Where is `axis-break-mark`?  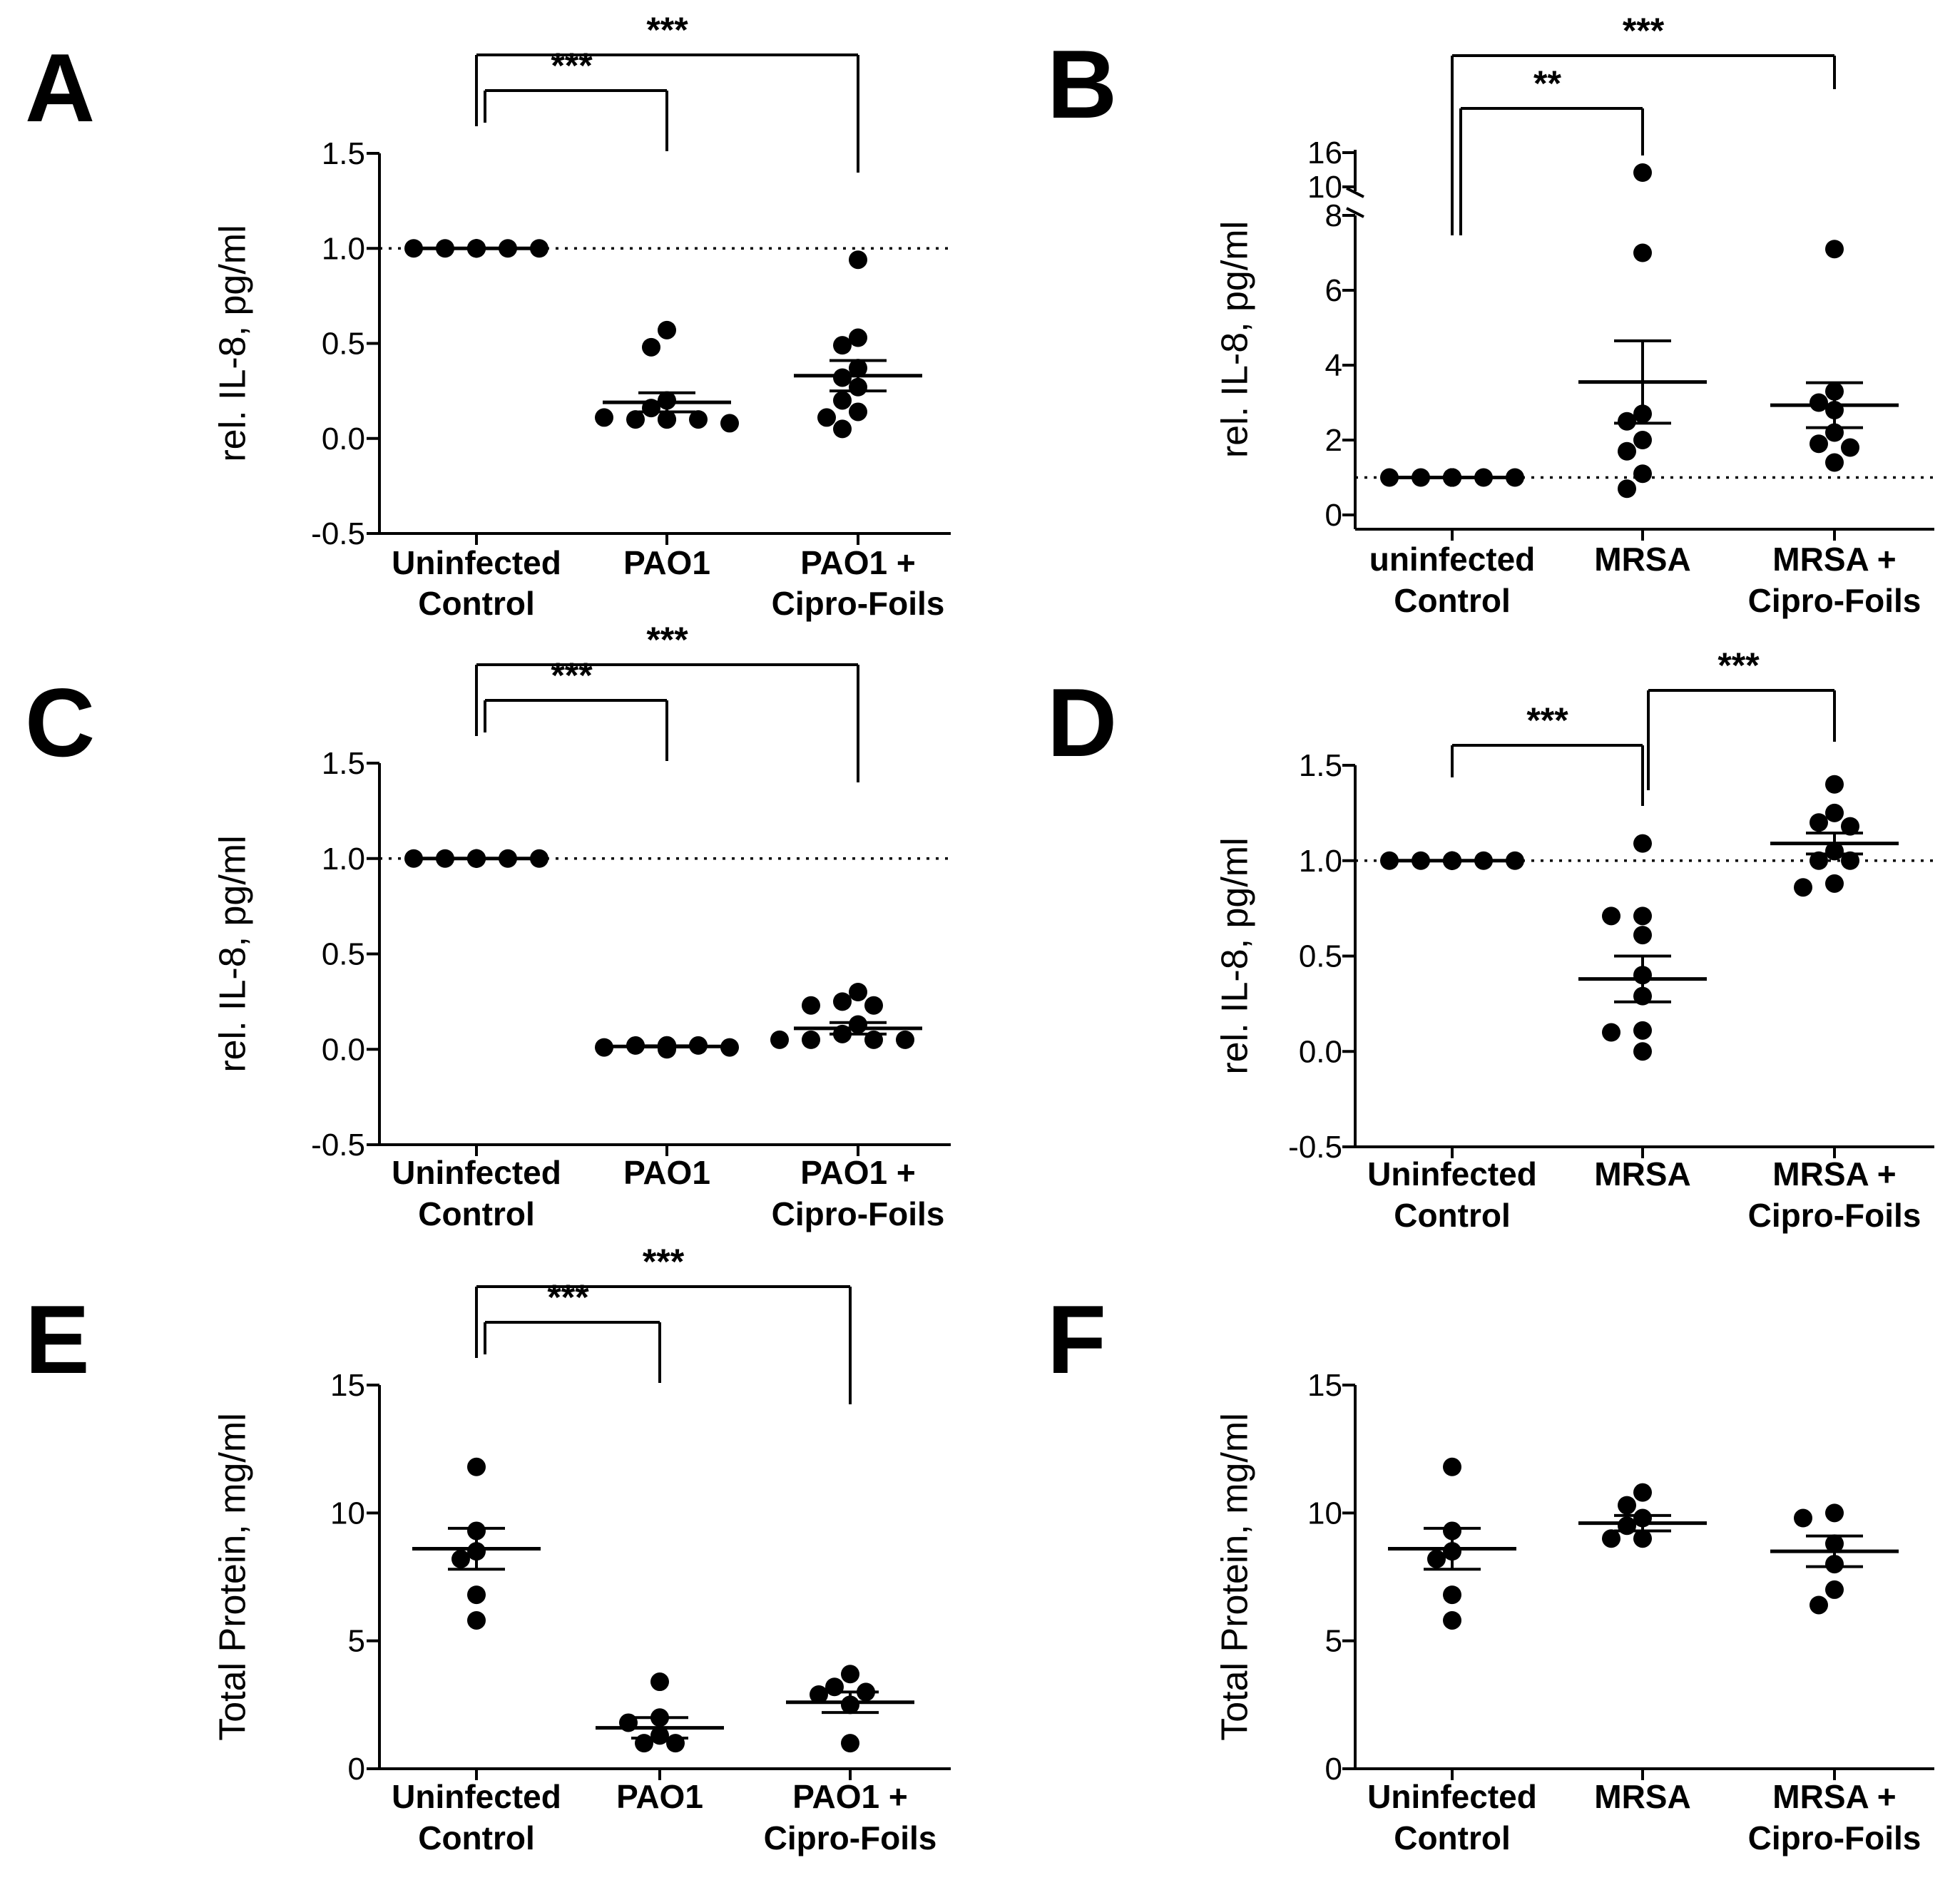 axis-break-mark is located at coordinates (1355, 212).